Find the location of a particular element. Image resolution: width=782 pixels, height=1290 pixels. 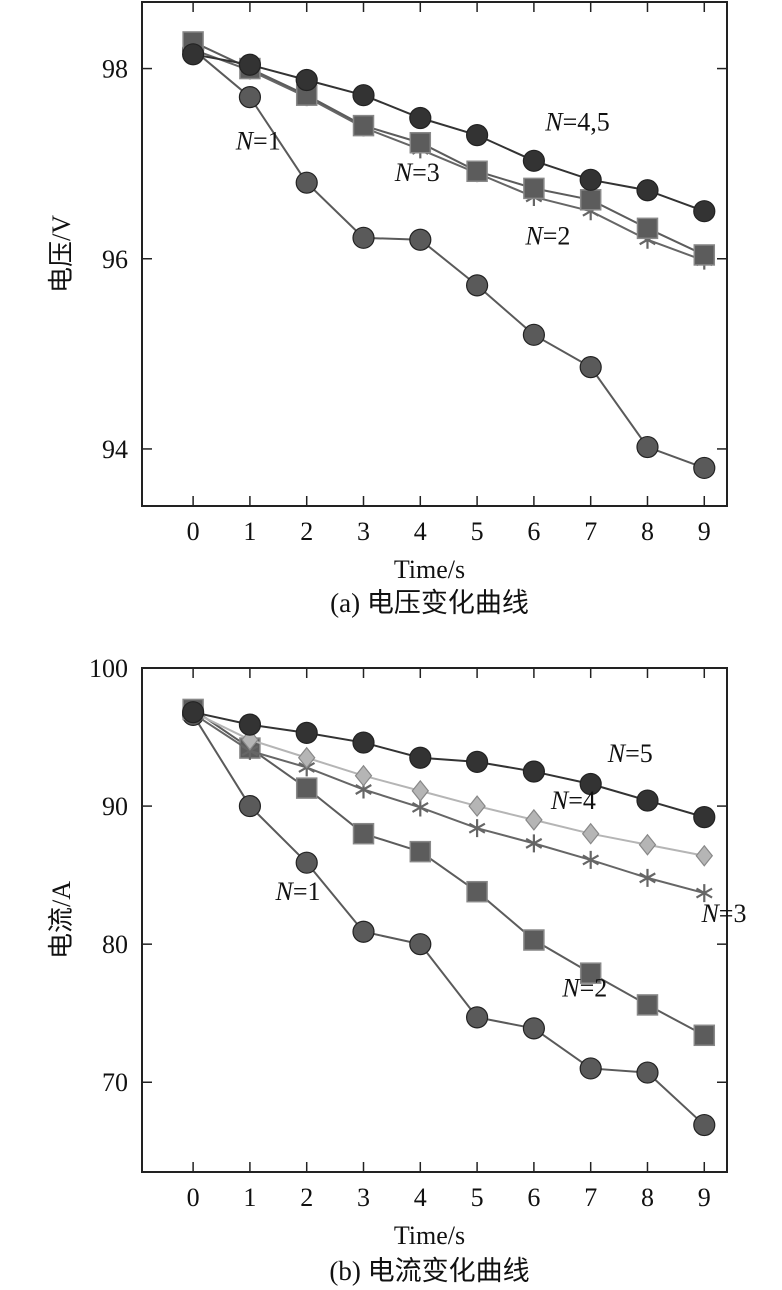

x-tick-label: 9 is located at coordinates (704, 1197).